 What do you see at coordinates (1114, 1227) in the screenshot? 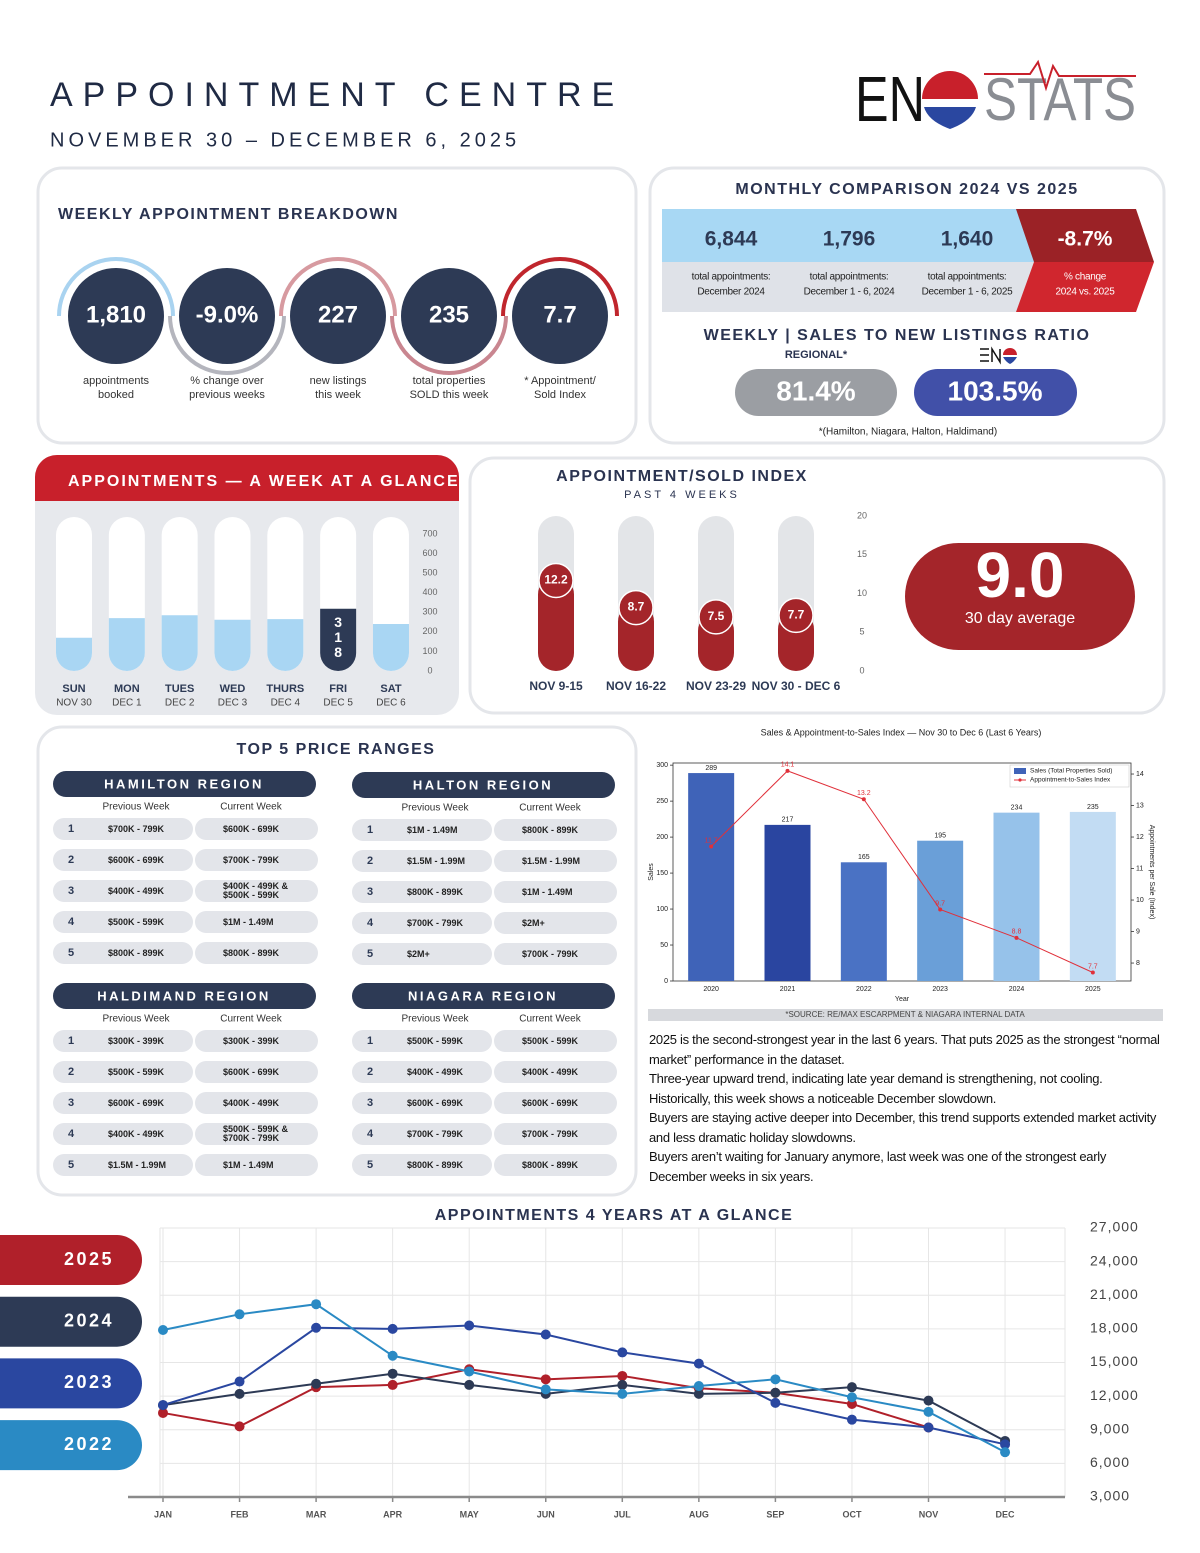
I see `y-tick-label: 27,000` at bounding box center [1114, 1227].